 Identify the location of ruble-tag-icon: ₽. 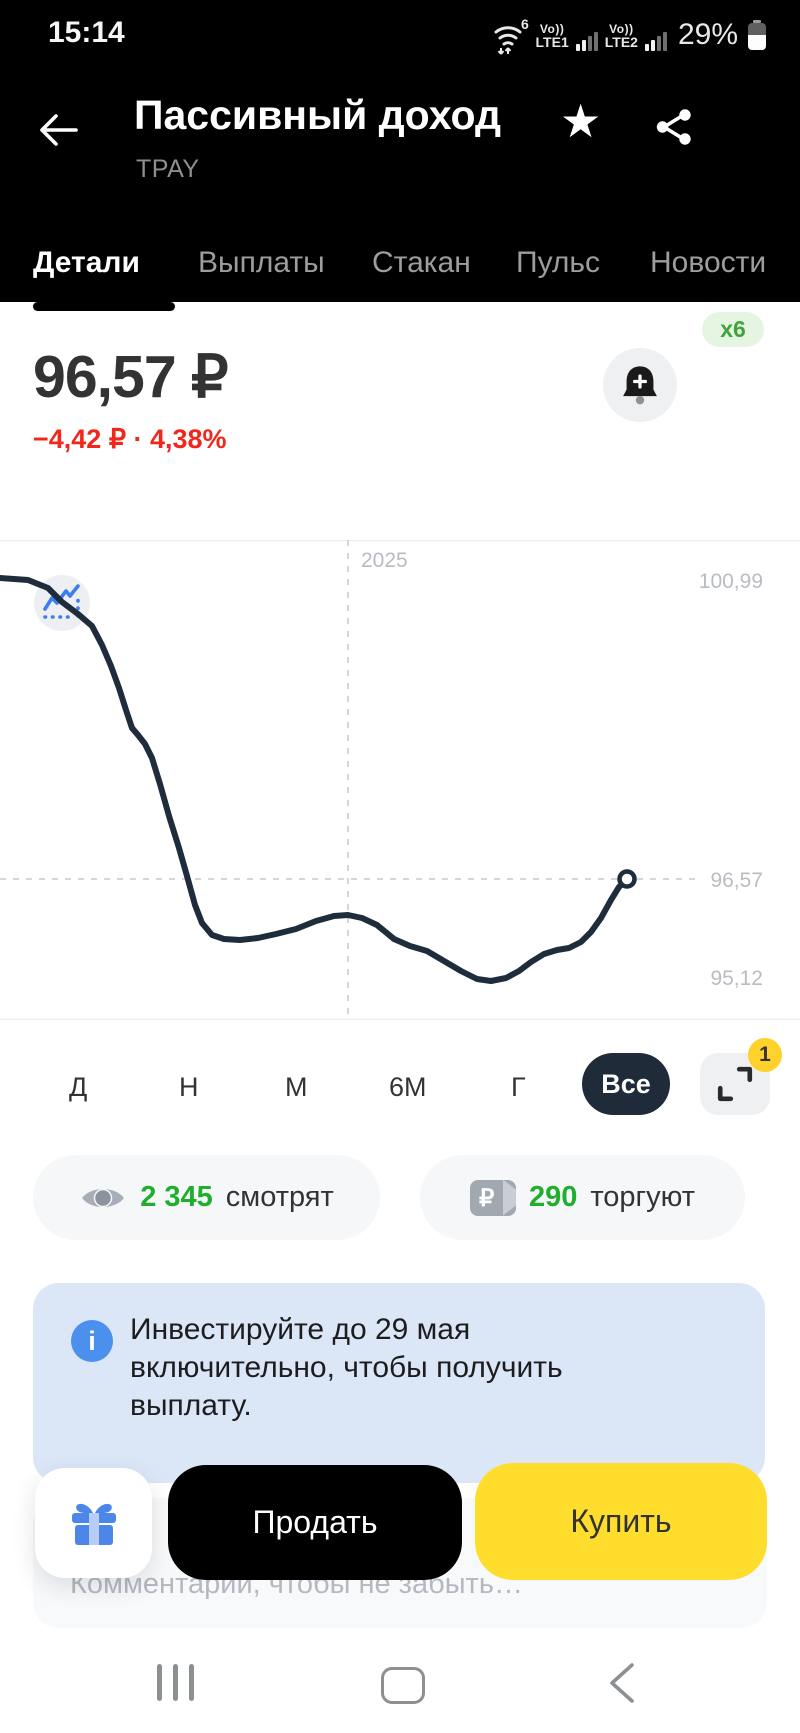
(492, 1197).